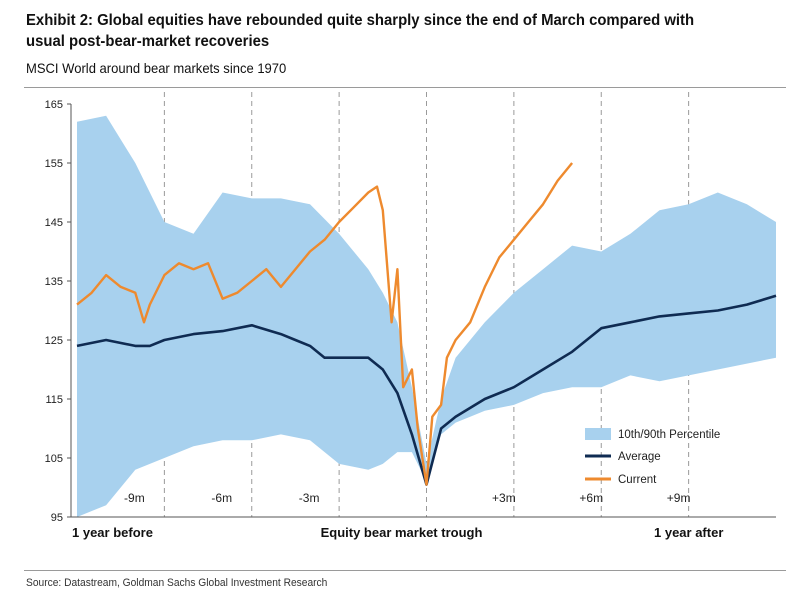 The height and width of the screenshot is (595, 800). I want to click on legend-label-current: Current, so click(637, 480).